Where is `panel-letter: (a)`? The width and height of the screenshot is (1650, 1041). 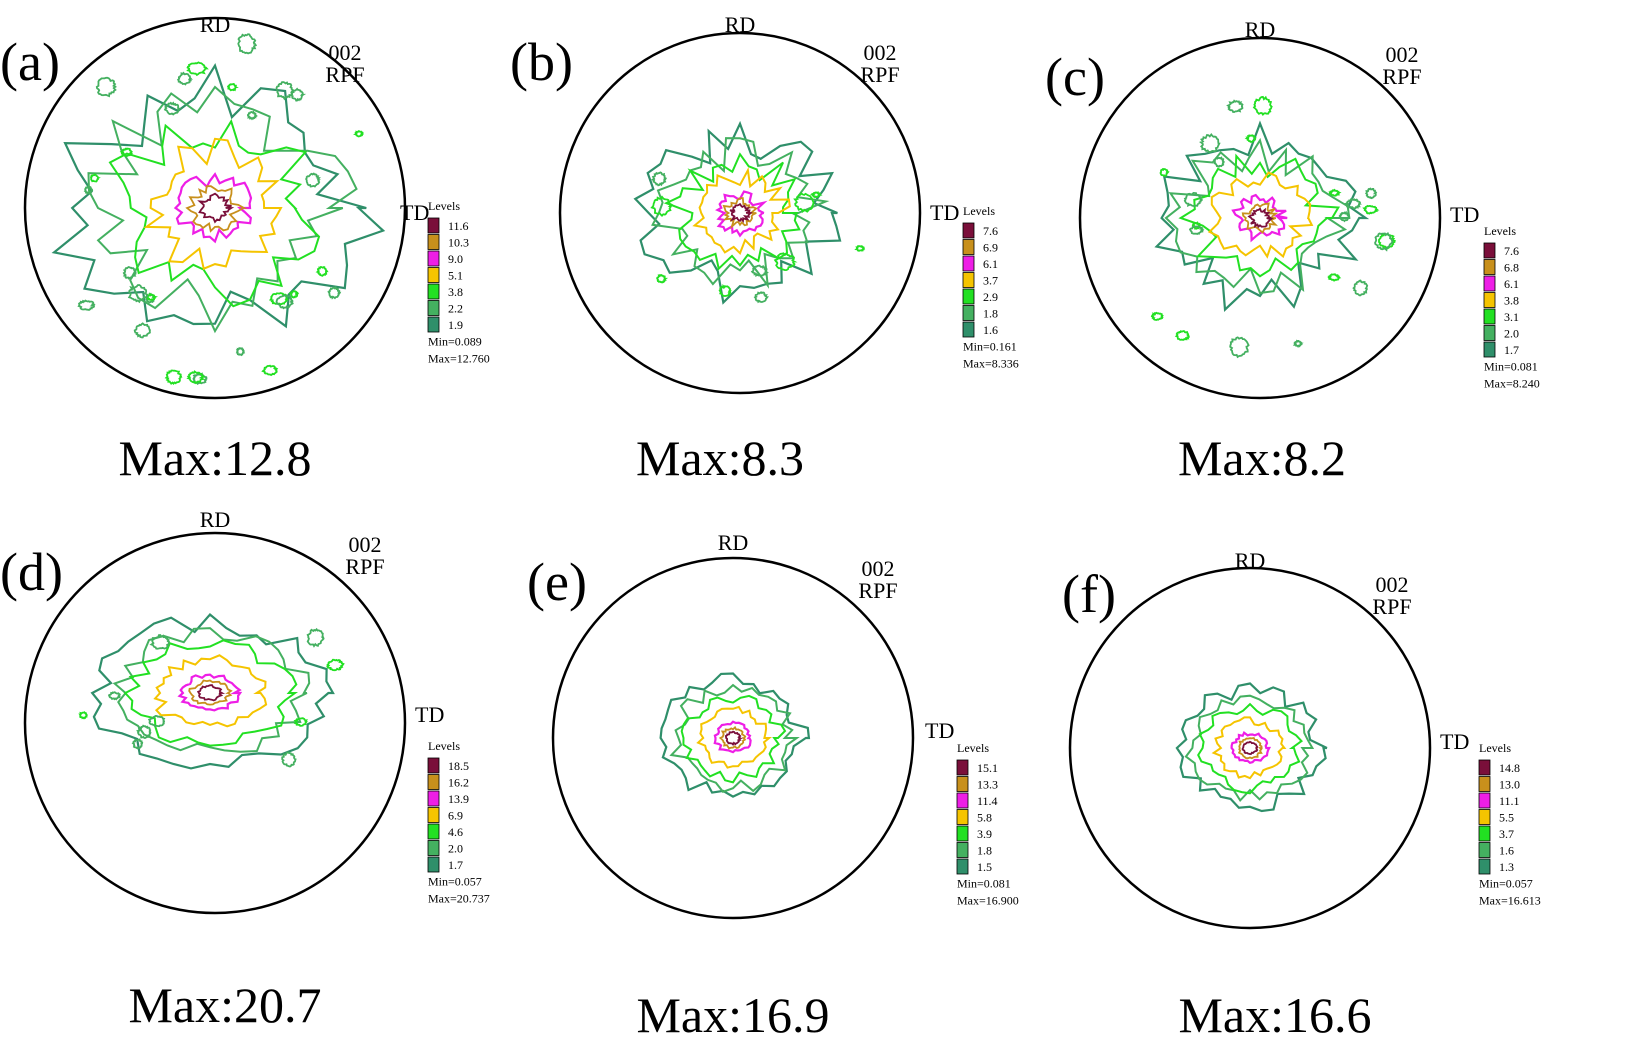
panel-letter: (a) is located at coordinates (30, 62).